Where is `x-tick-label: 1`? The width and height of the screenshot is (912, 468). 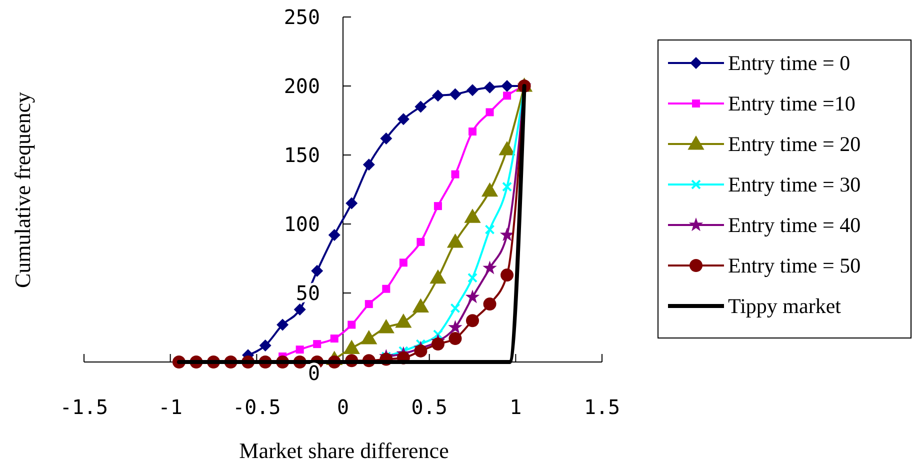
x-tick-label: 1 is located at coordinates (516, 407).